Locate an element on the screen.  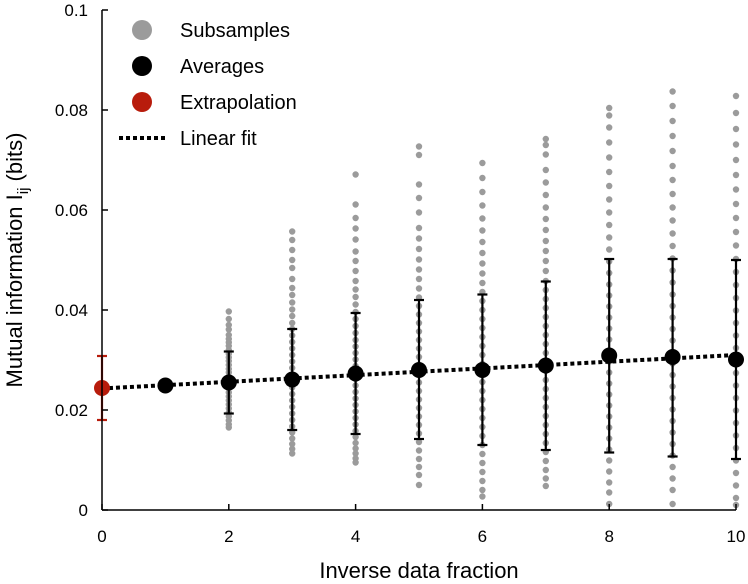
legend-extrapolation-swatch is located at coordinates (142, 102).